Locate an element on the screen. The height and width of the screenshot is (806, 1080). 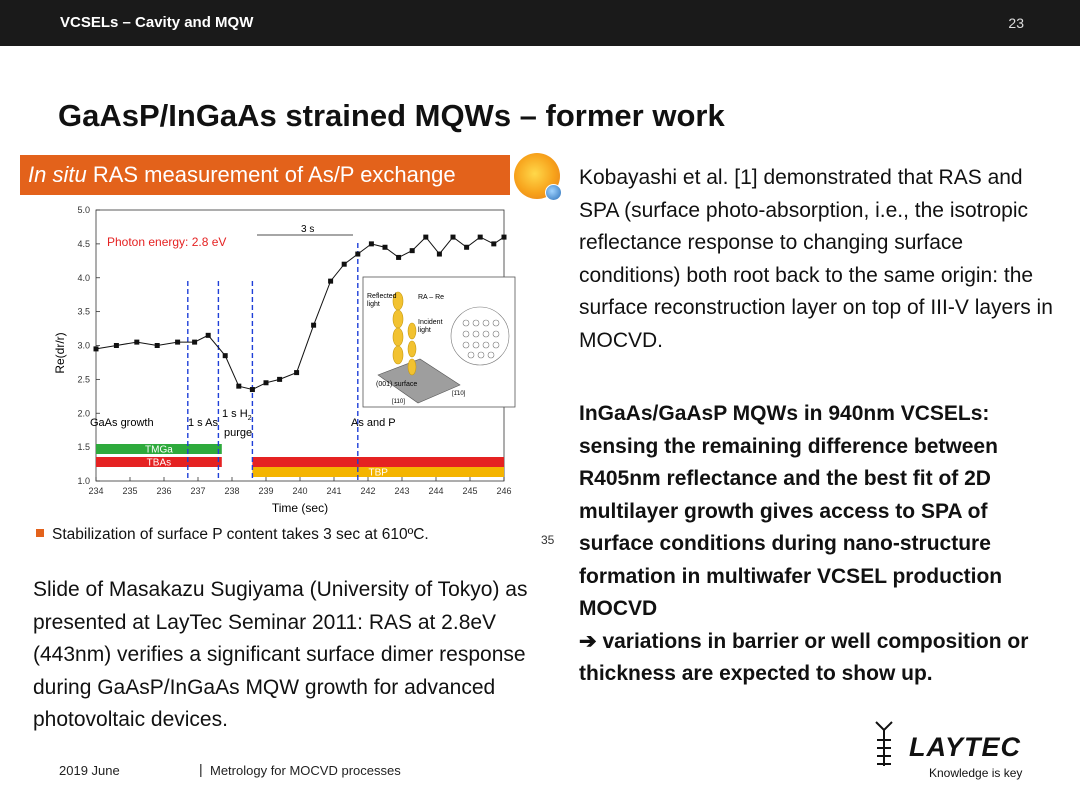
banner: In situ RAS measurement of As/P exchange is located at coordinates (265, 175).